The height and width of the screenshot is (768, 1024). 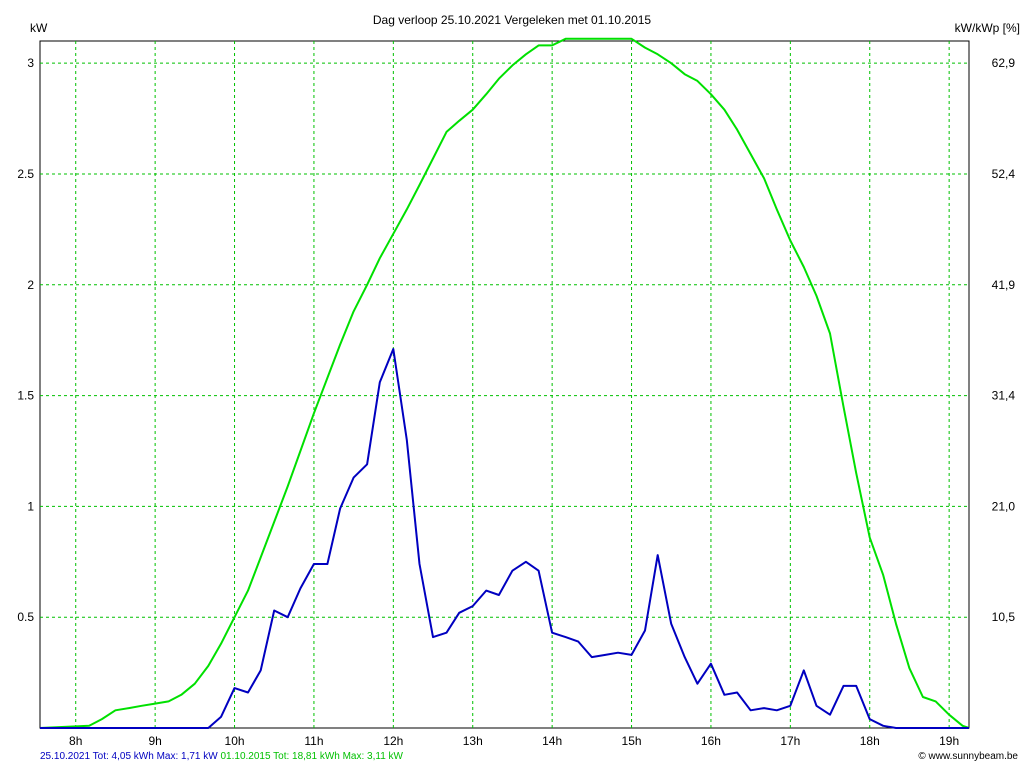 What do you see at coordinates (632, 741) in the screenshot?
I see `x-tick-label: 15h` at bounding box center [632, 741].